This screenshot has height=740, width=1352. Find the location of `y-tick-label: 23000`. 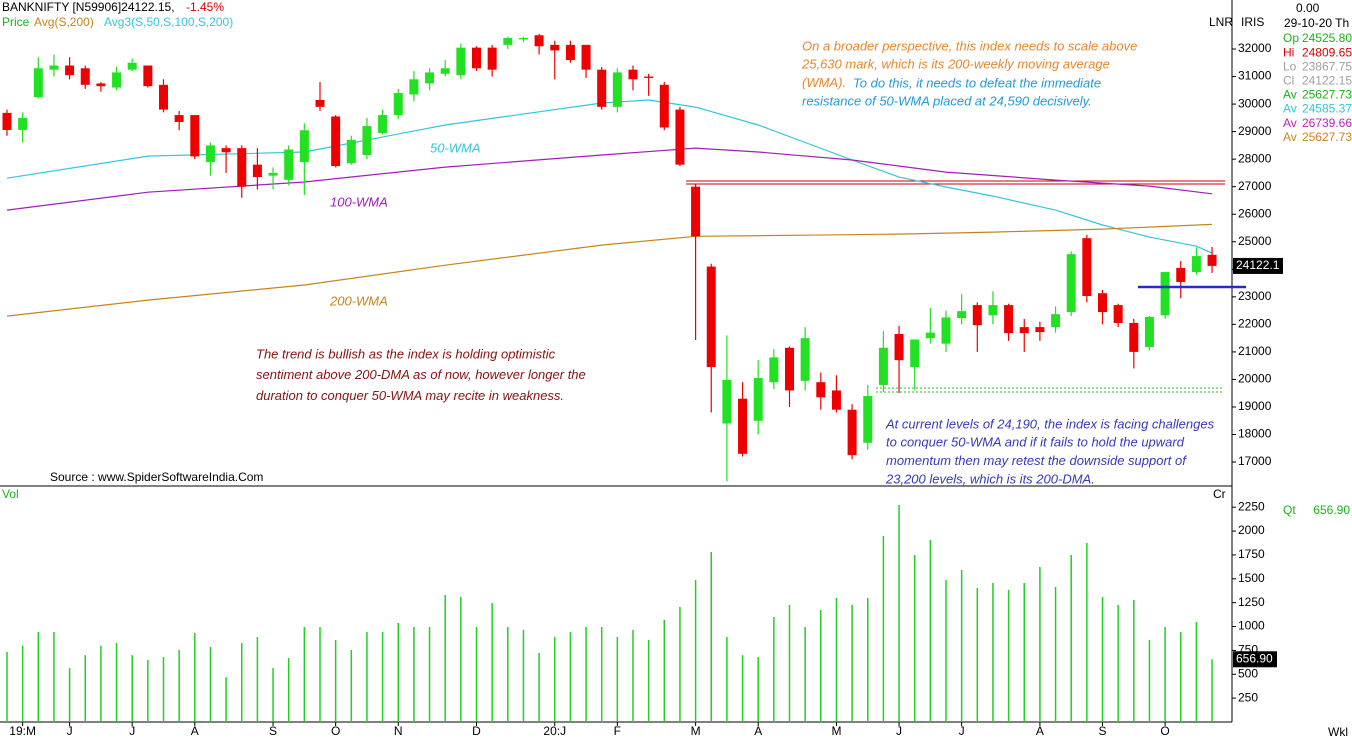

y-tick-label: 23000 is located at coordinates (1255, 296).